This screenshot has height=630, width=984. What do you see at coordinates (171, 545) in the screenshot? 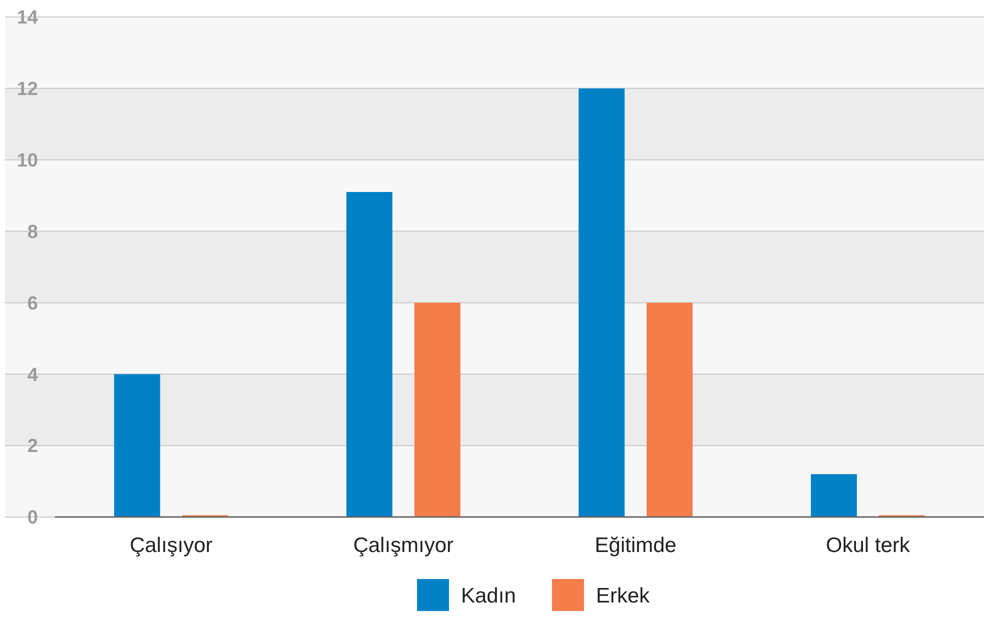
I see `x-tick-label: Çalışıyor` at bounding box center [171, 545].